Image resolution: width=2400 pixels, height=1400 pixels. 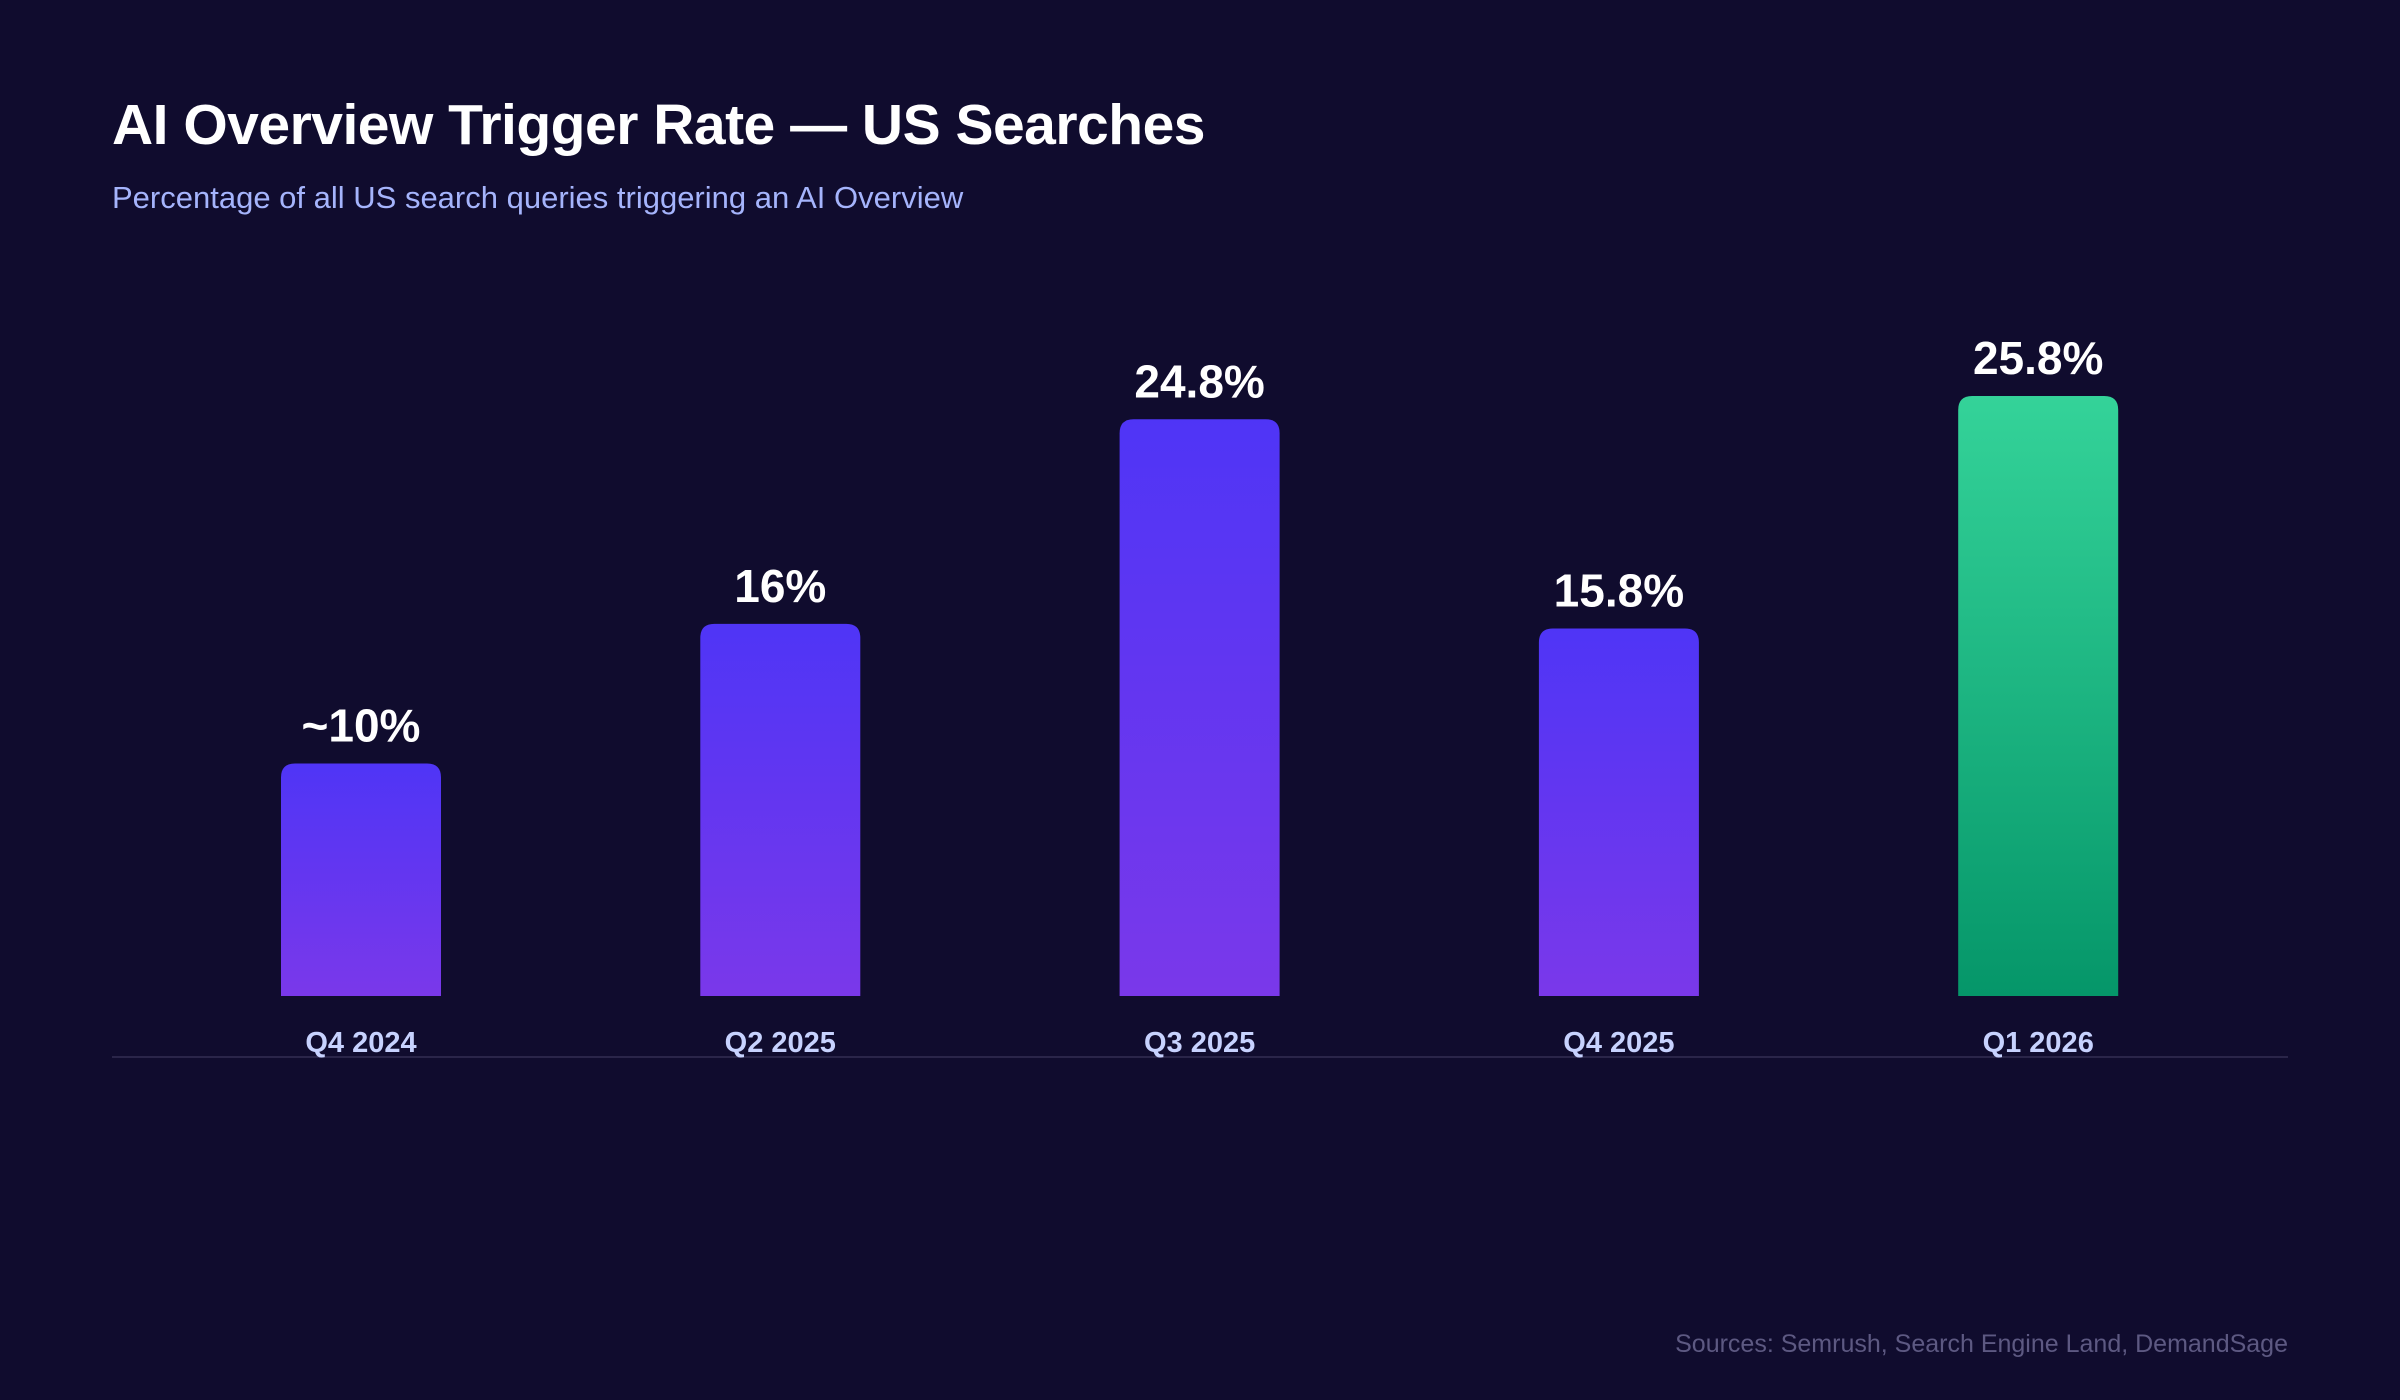 I want to click on data-label: 25.8%, so click(x=2038, y=358).